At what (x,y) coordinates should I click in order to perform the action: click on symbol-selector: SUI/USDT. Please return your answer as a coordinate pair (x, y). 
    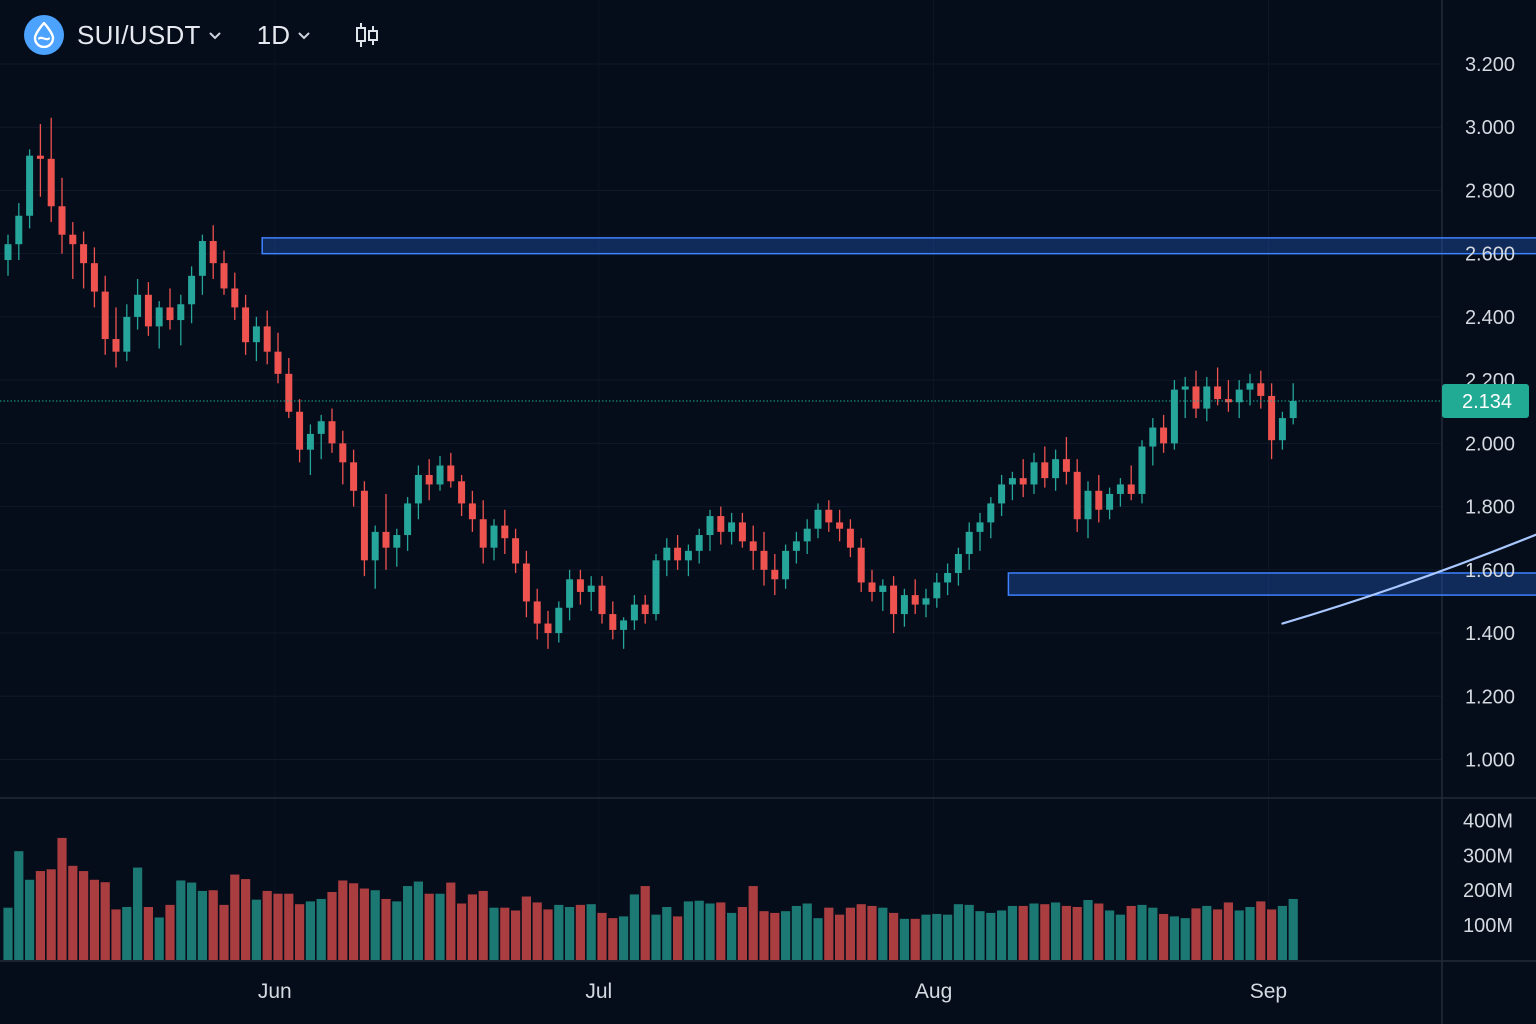
    Looking at the image, I should click on (142, 35).